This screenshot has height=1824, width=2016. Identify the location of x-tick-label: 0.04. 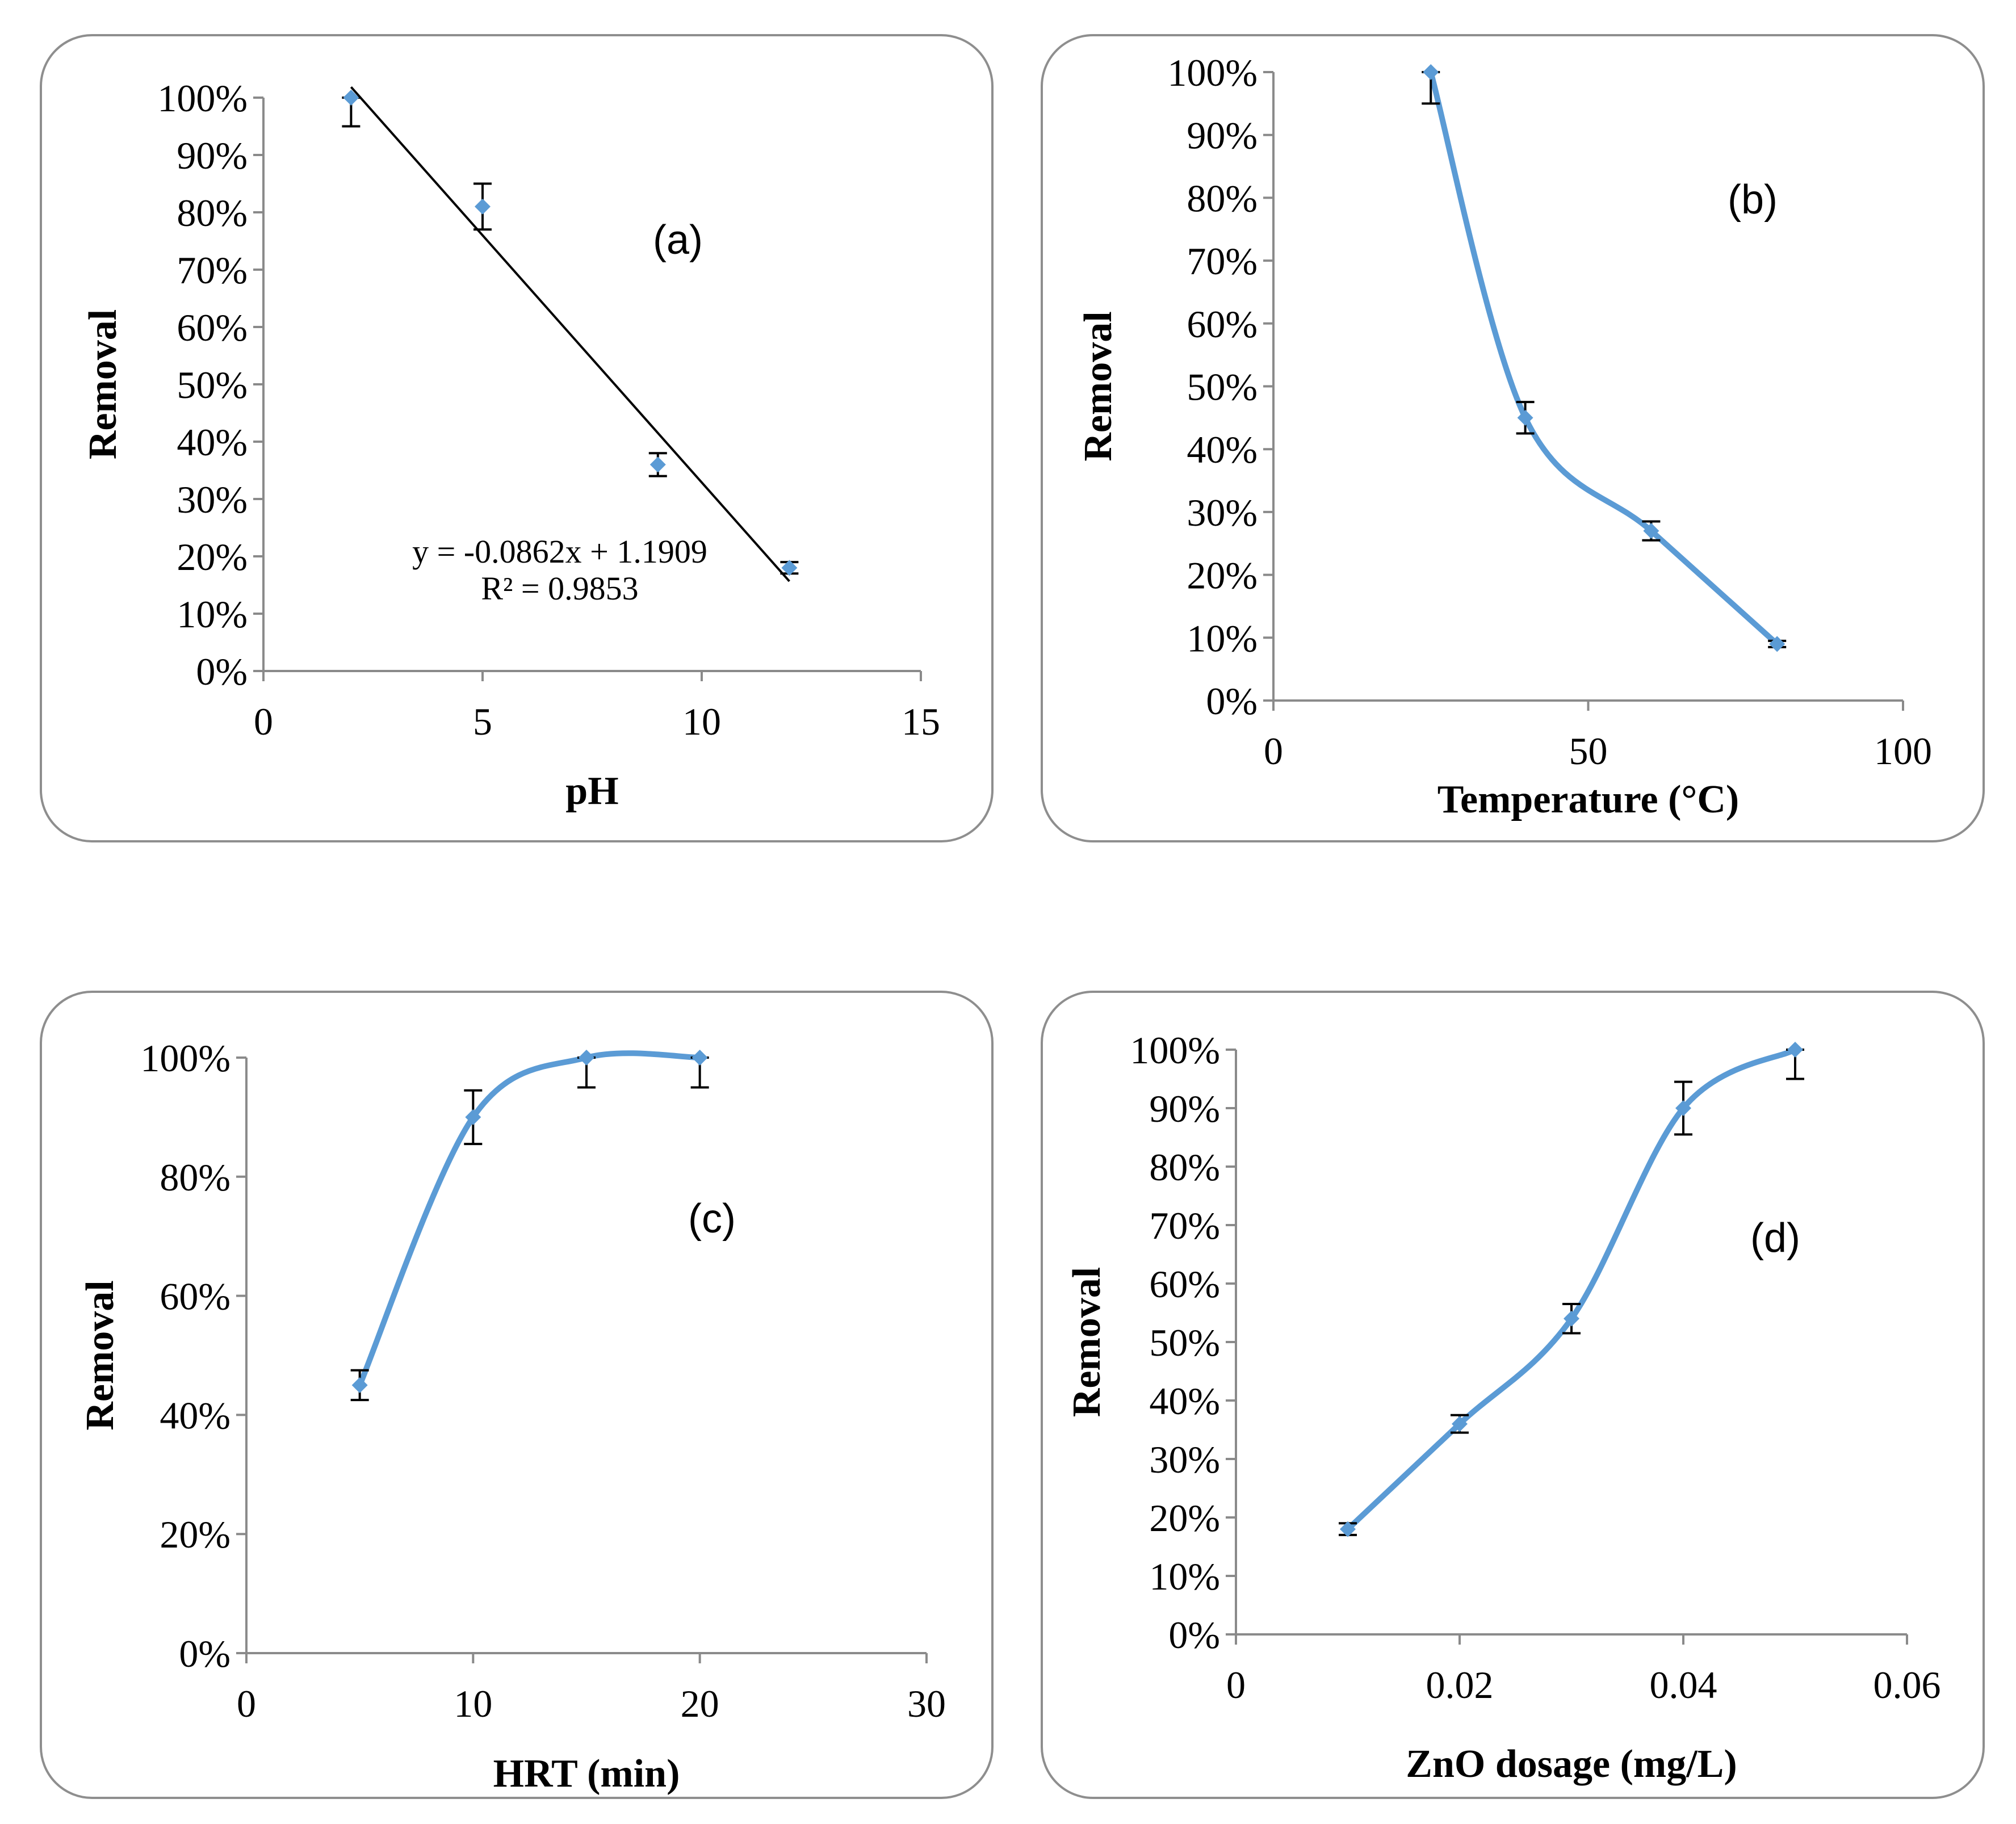
(1683, 1684).